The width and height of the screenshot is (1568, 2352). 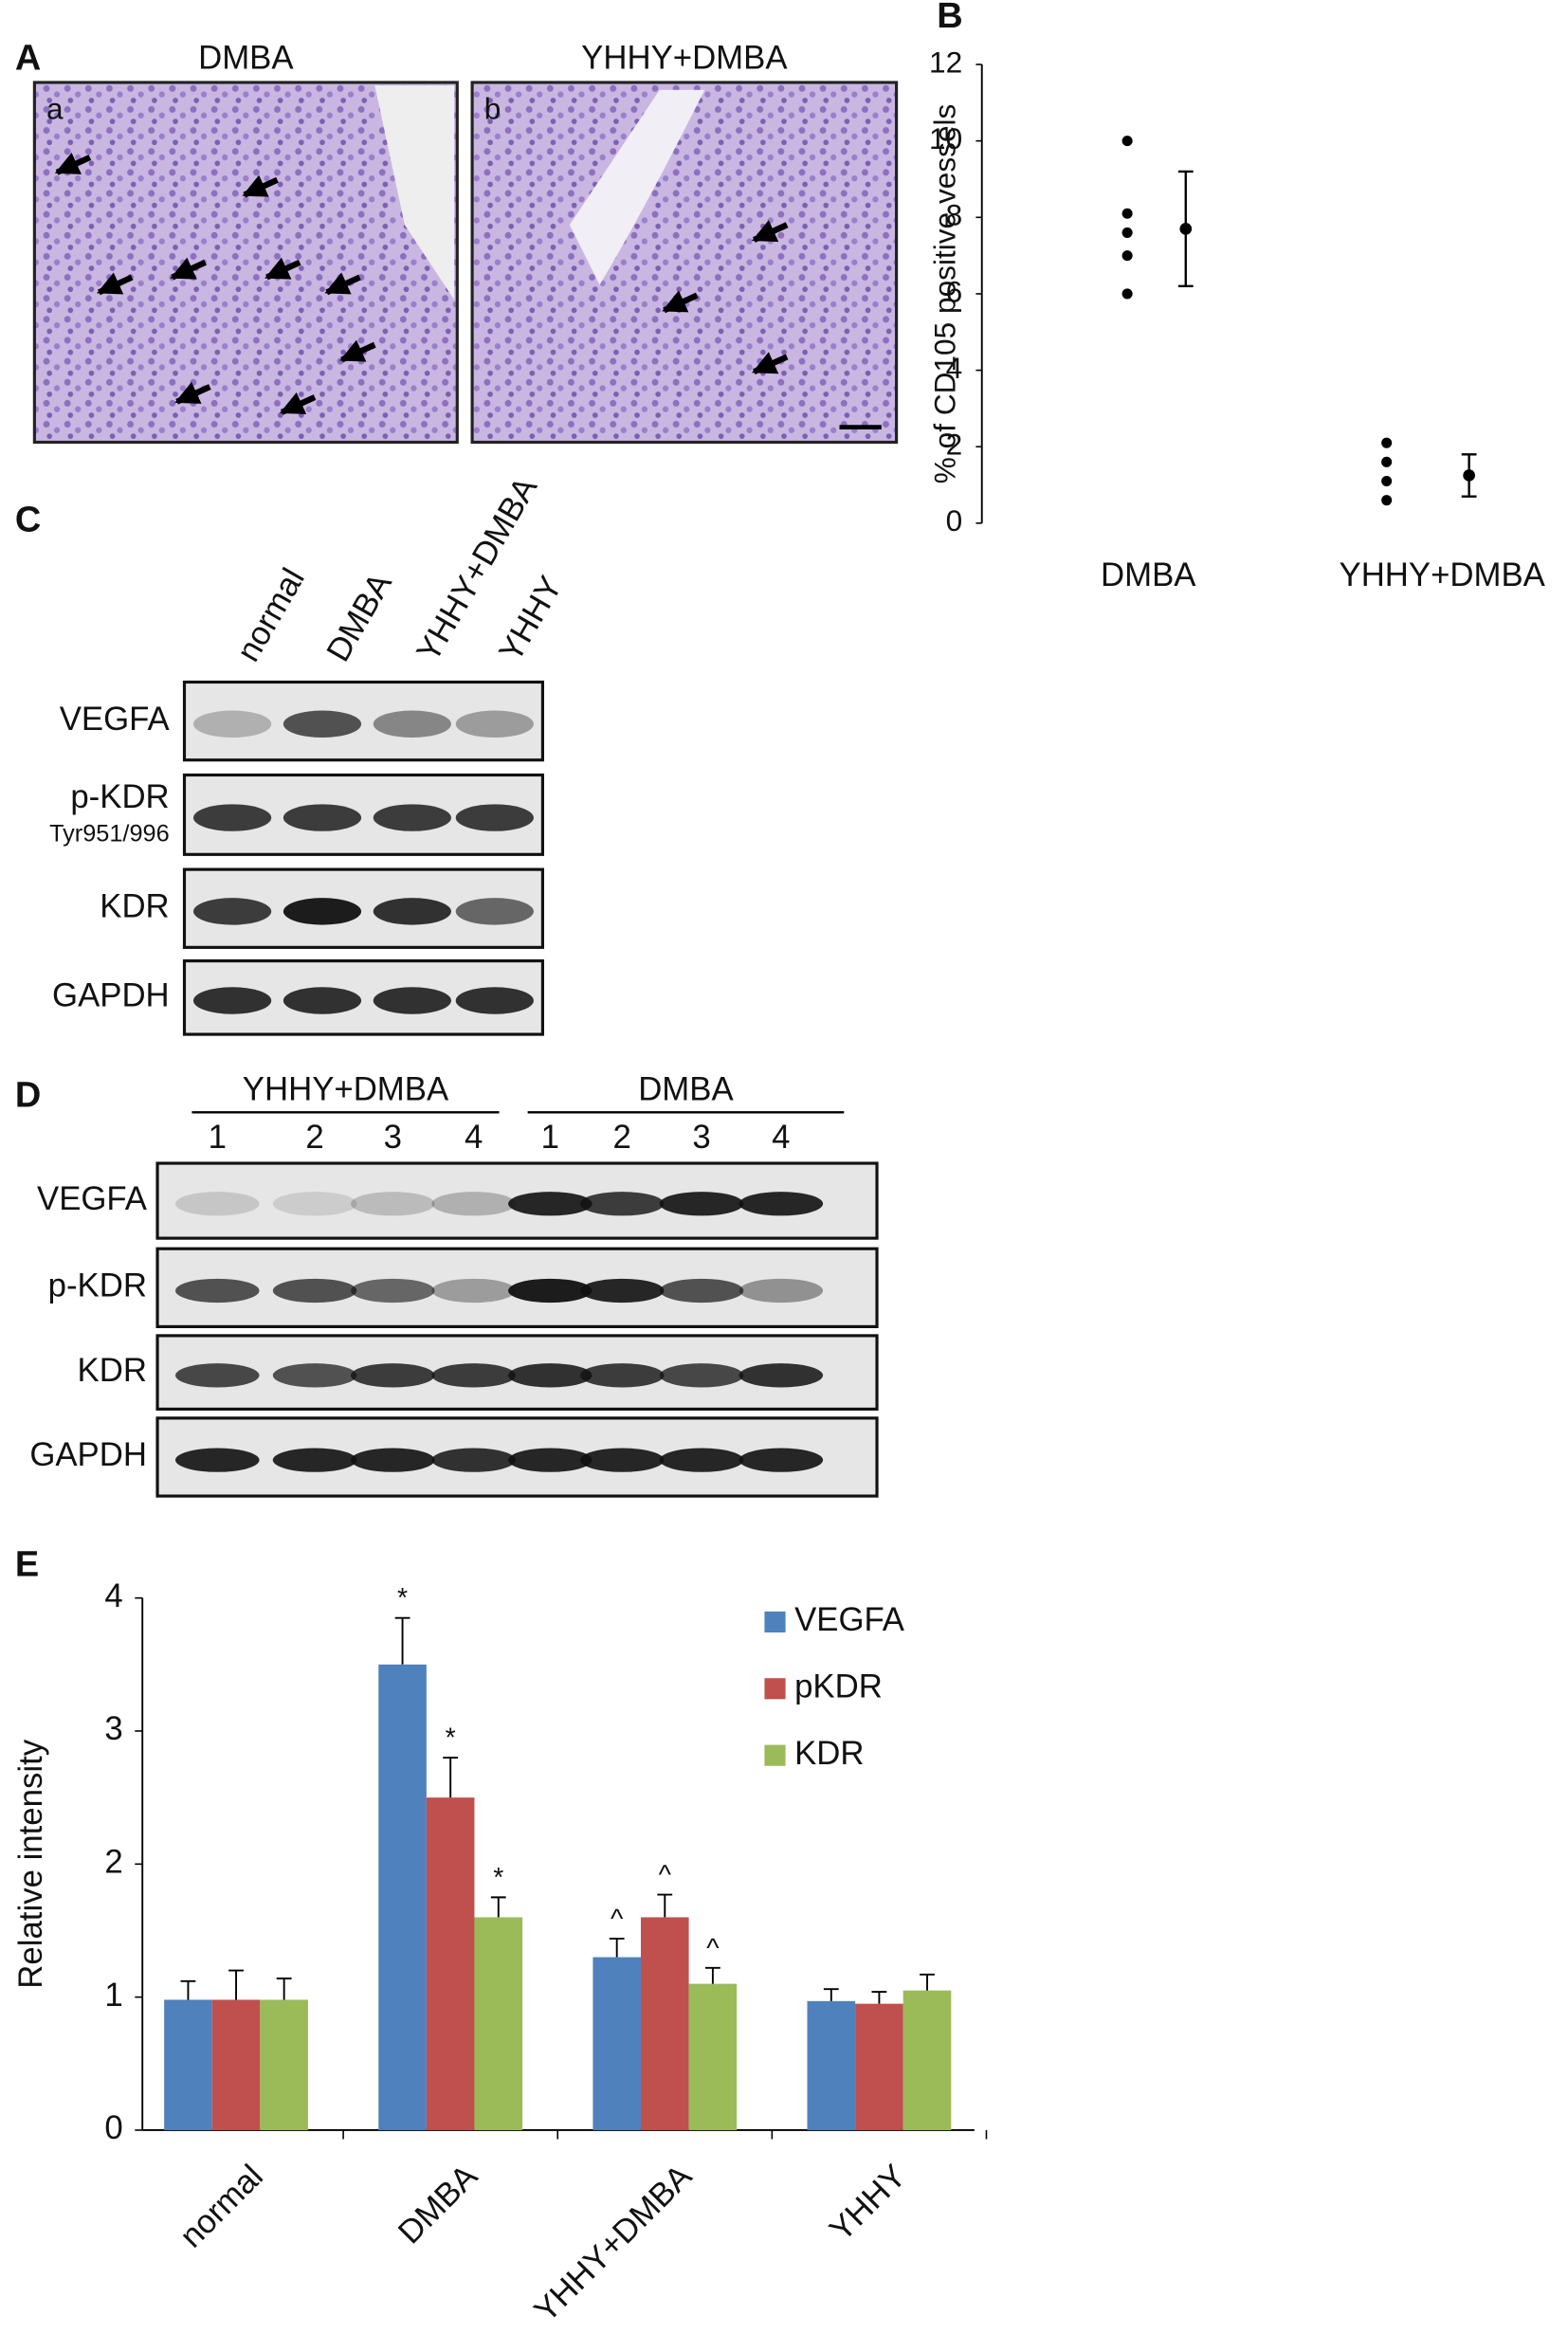 What do you see at coordinates (838, 1686) in the screenshot?
I see `legend-label: pKDR` at bounding box center [838, 1686].